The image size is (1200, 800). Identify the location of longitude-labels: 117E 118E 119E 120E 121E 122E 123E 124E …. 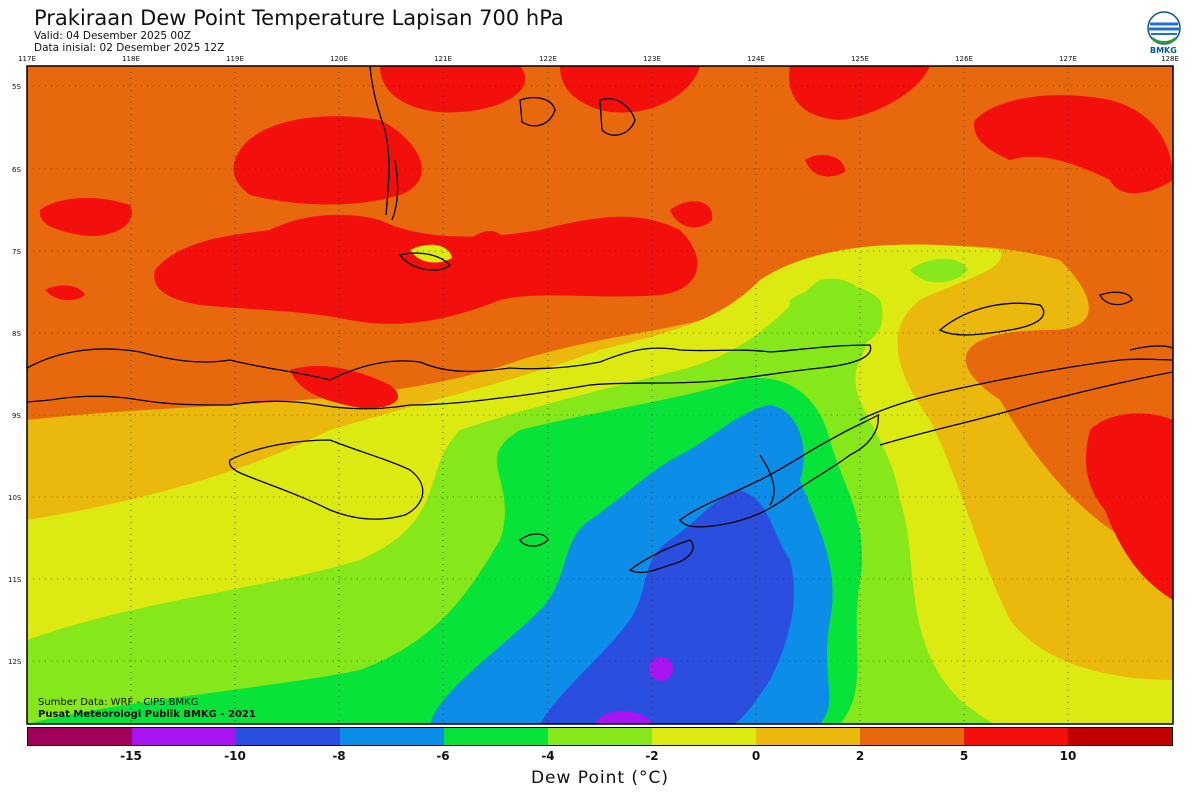
(598, 59).